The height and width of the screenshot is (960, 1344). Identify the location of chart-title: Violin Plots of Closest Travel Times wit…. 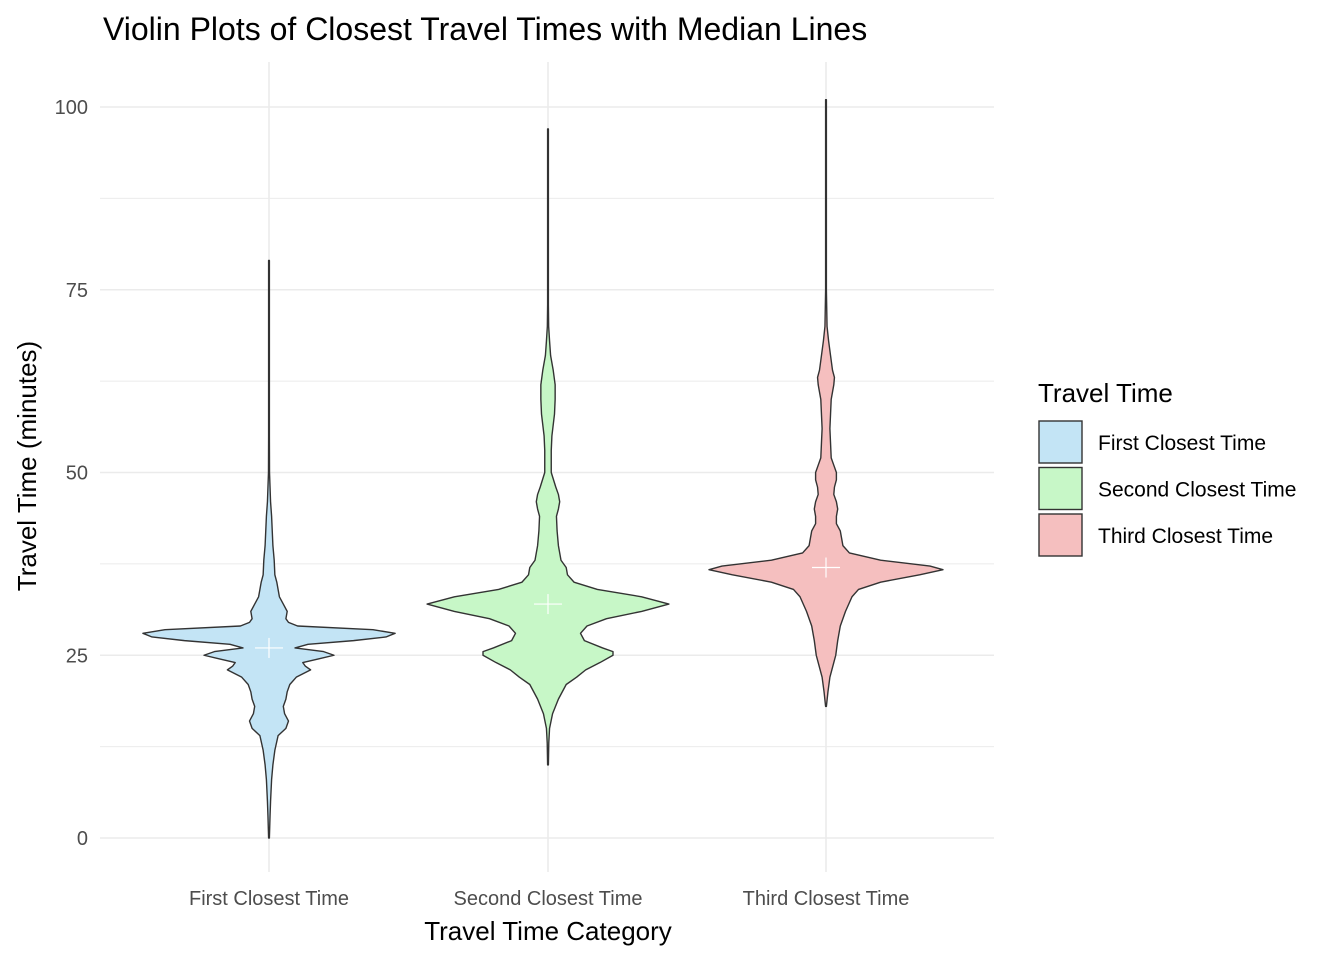
(485, 29).